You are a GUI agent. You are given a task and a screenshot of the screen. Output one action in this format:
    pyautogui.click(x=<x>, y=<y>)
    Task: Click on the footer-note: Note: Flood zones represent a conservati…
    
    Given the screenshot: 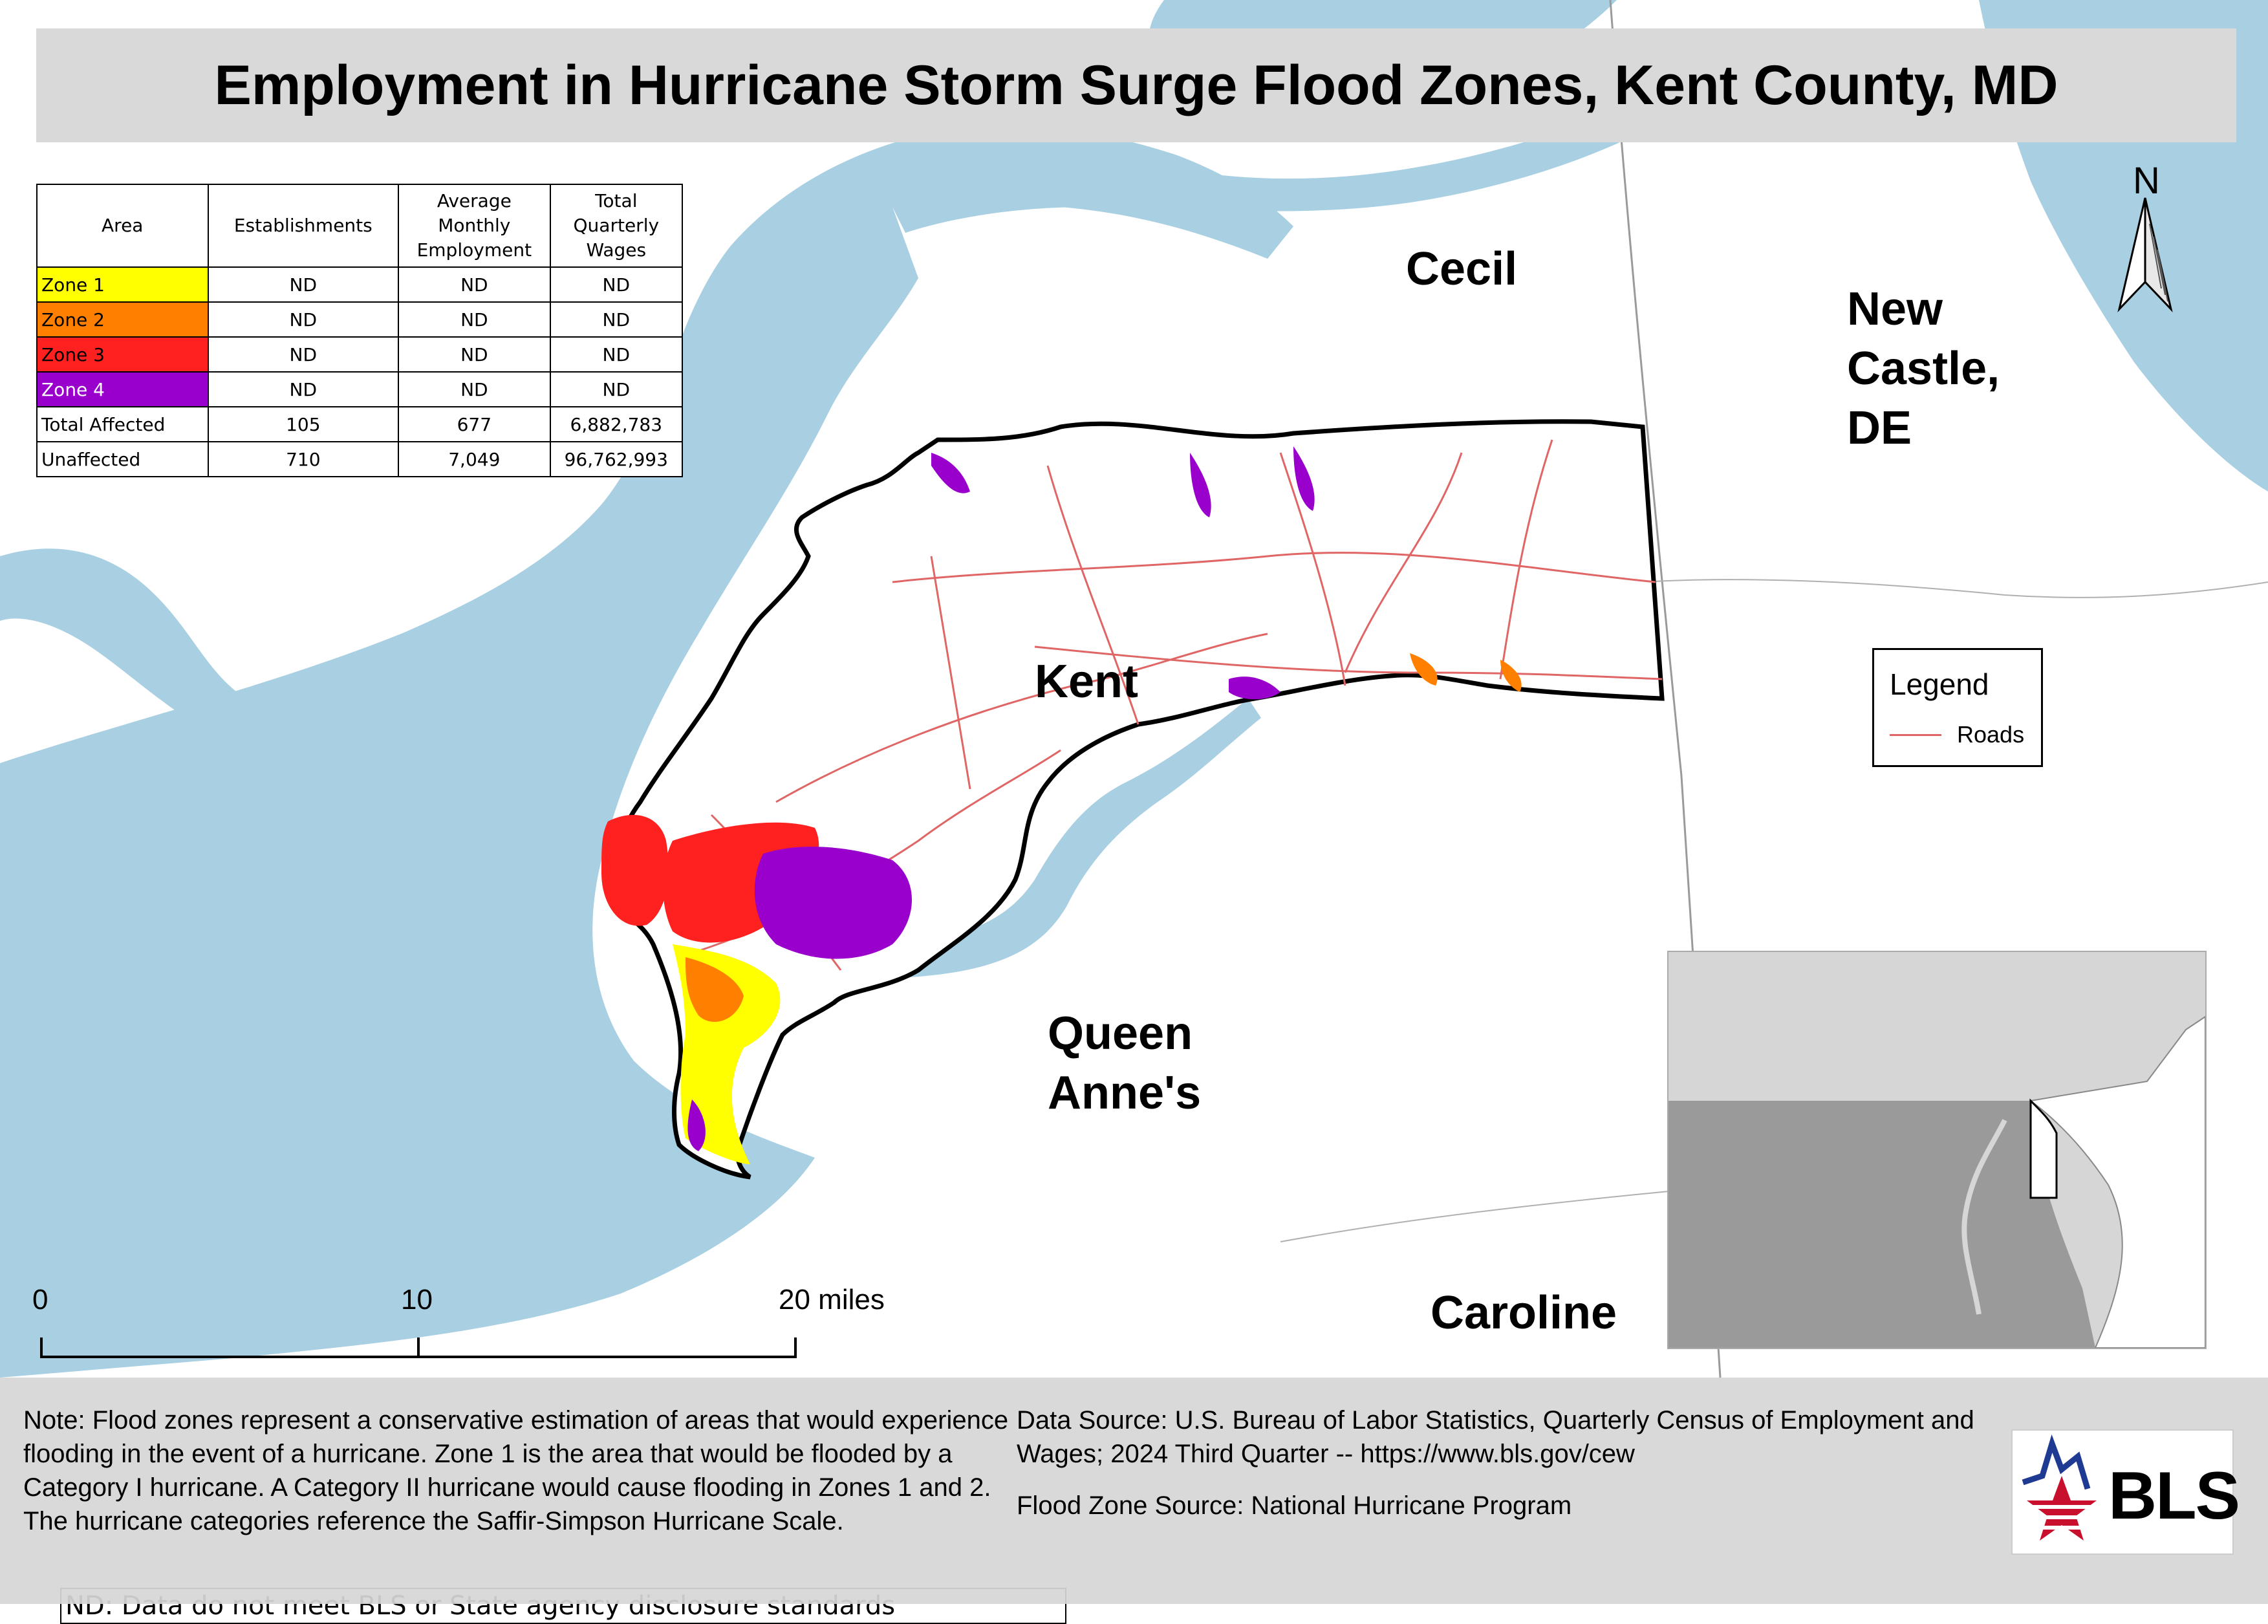 What is the action you would take?
    pyautogui.click(x=516, y=1471)
    